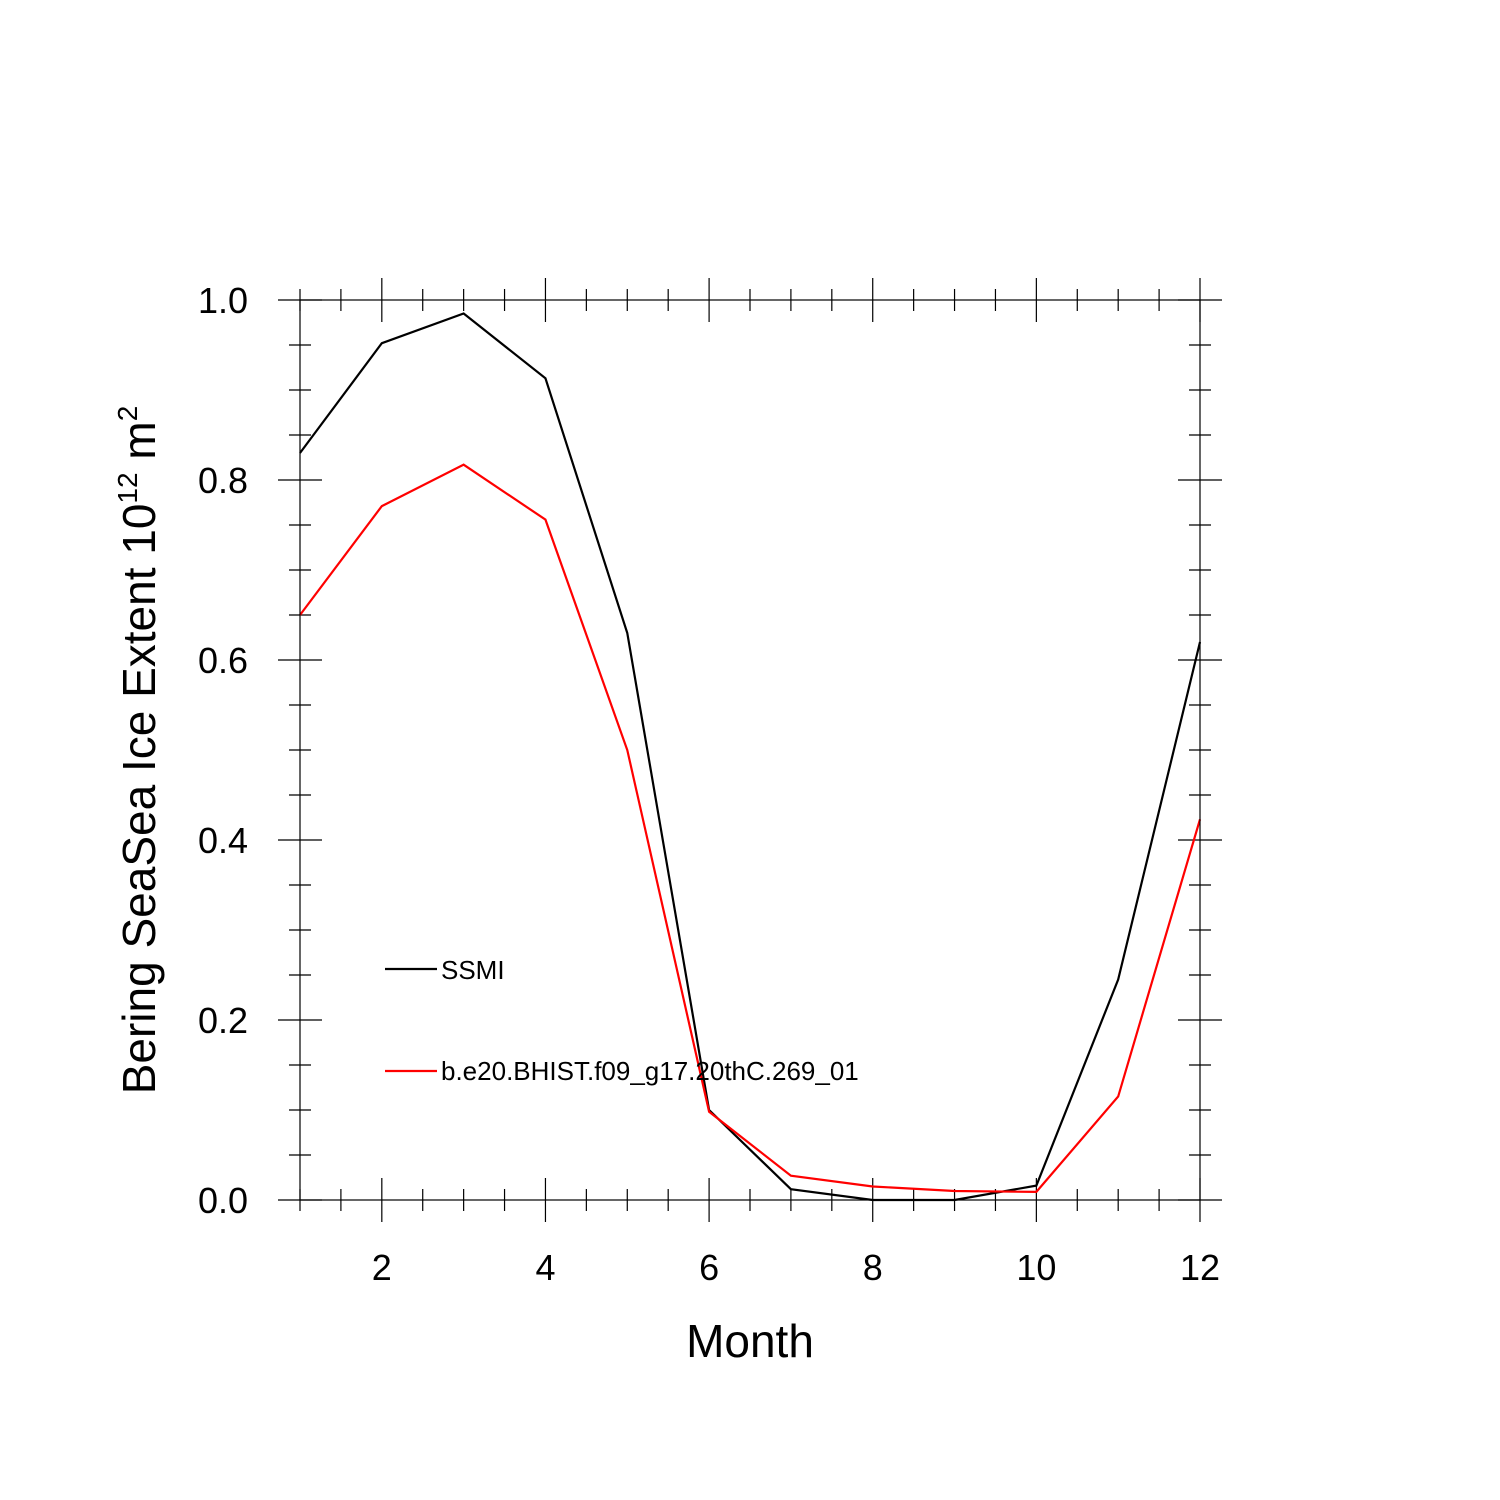  What do you see at coordinates (223, 660) in the screenshot?
I see `y-tick-label: 0.6` at bounding box center [223, 660].